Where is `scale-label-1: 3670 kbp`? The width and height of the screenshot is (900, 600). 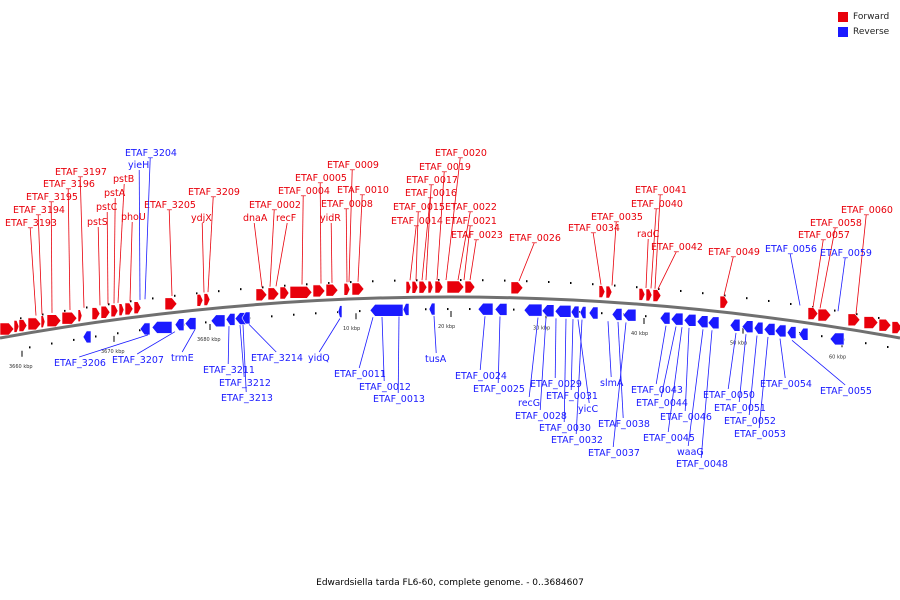 scale-label-1: 3670 kbp is located at coordinates (113, 352).